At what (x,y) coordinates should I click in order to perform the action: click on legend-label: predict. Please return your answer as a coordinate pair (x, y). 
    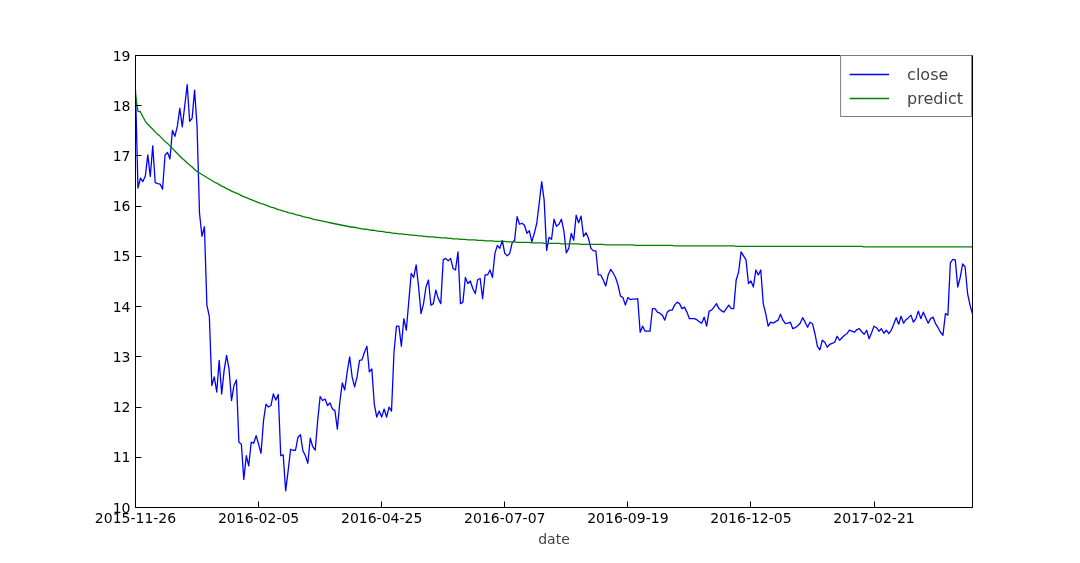
    Looking at the image, I should click on (935, 98).